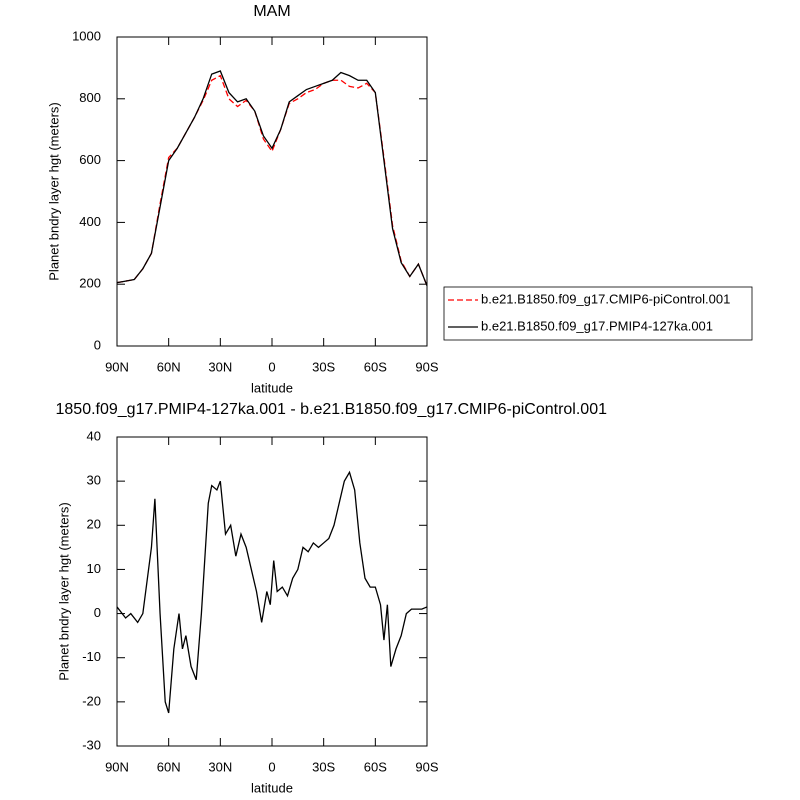 The width and height of the screenshot is (800, 800). What do you see at coordinates (90, 97) in the screenshot?
I see `y-tick-label: 800` at bounding box center [90, 97].